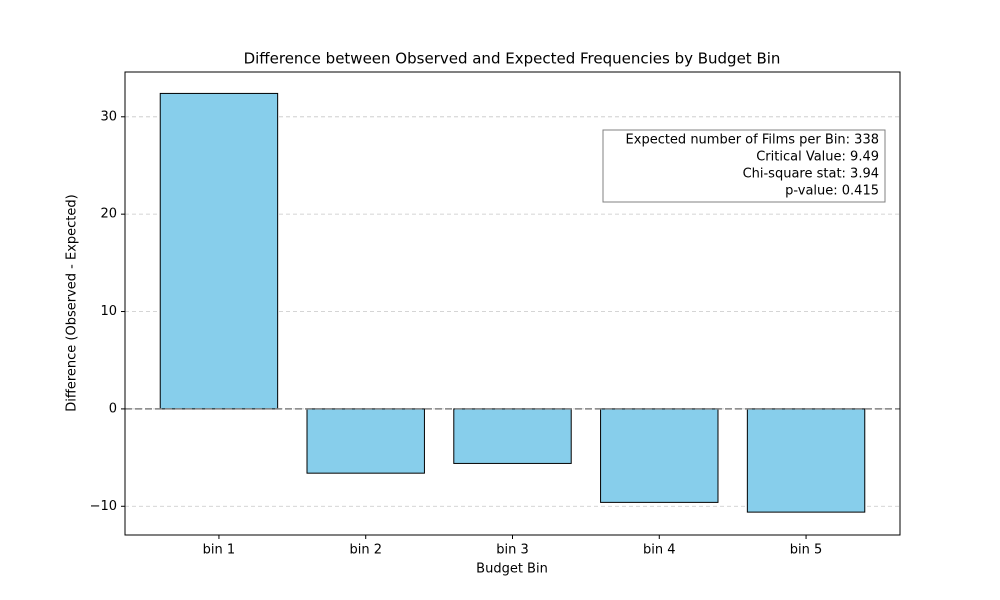 The image size is (1000, 600). I want to click on x-tick-label: bin 3, so click(512, 550).